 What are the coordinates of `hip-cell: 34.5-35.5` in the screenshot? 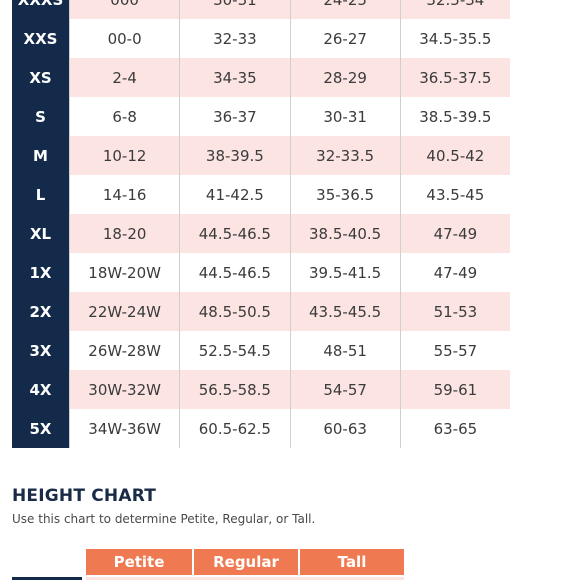 It's located at (454, 38).